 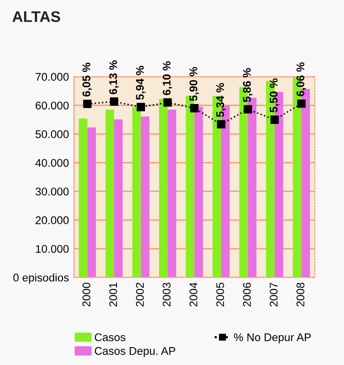 I want to click on x-tick-label: 2007, so click(x=274, y=294).